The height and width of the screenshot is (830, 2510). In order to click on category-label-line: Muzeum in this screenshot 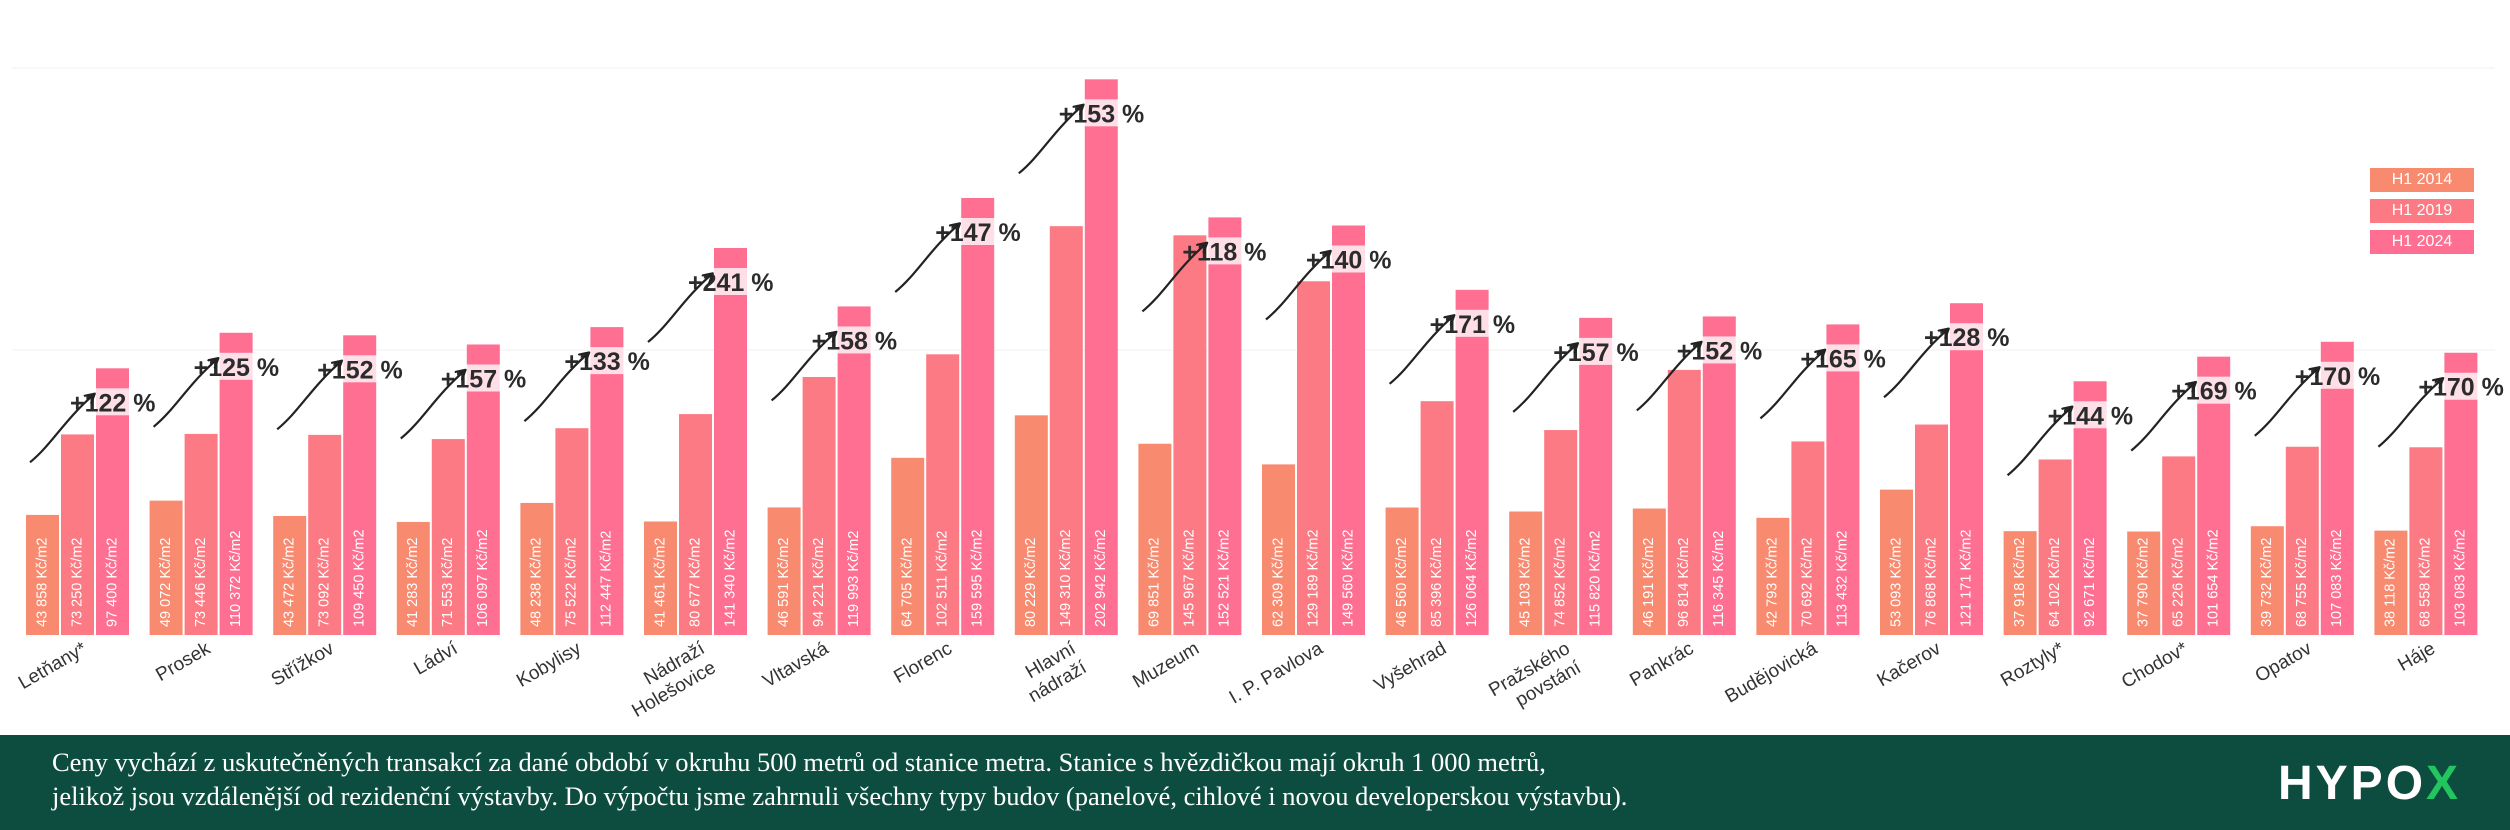, I will do `click(1166, 665)`.